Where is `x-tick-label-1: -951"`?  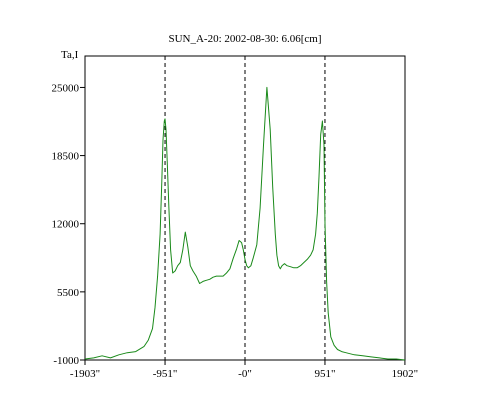
x-tick-label-1: -951" is located at coordinates (165, 374).